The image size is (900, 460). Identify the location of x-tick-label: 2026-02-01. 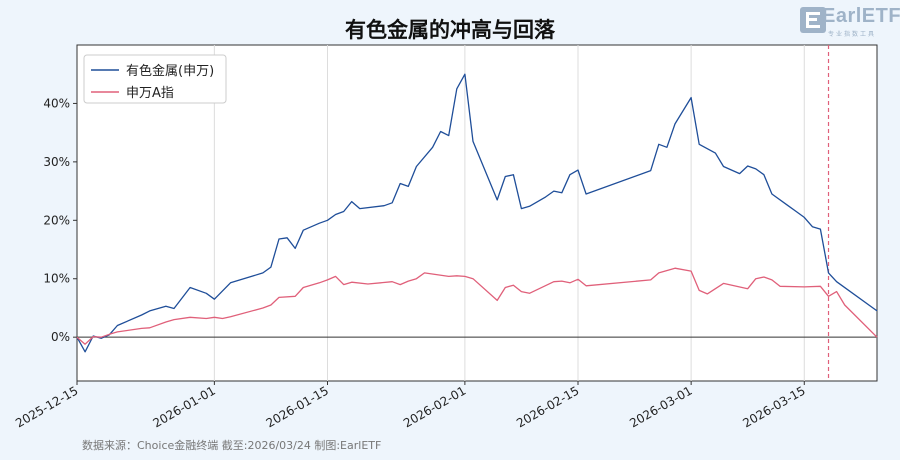
(434, 406).